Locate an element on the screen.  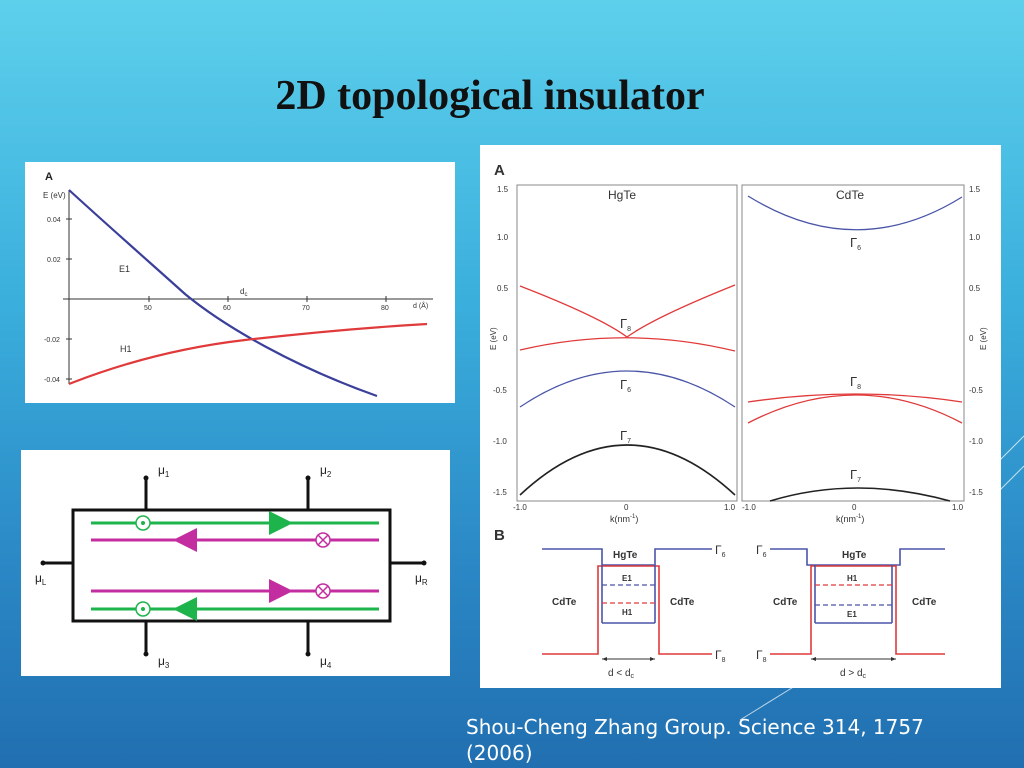
thickness-condition-right: d > dc is located at coordinates (853, 674).